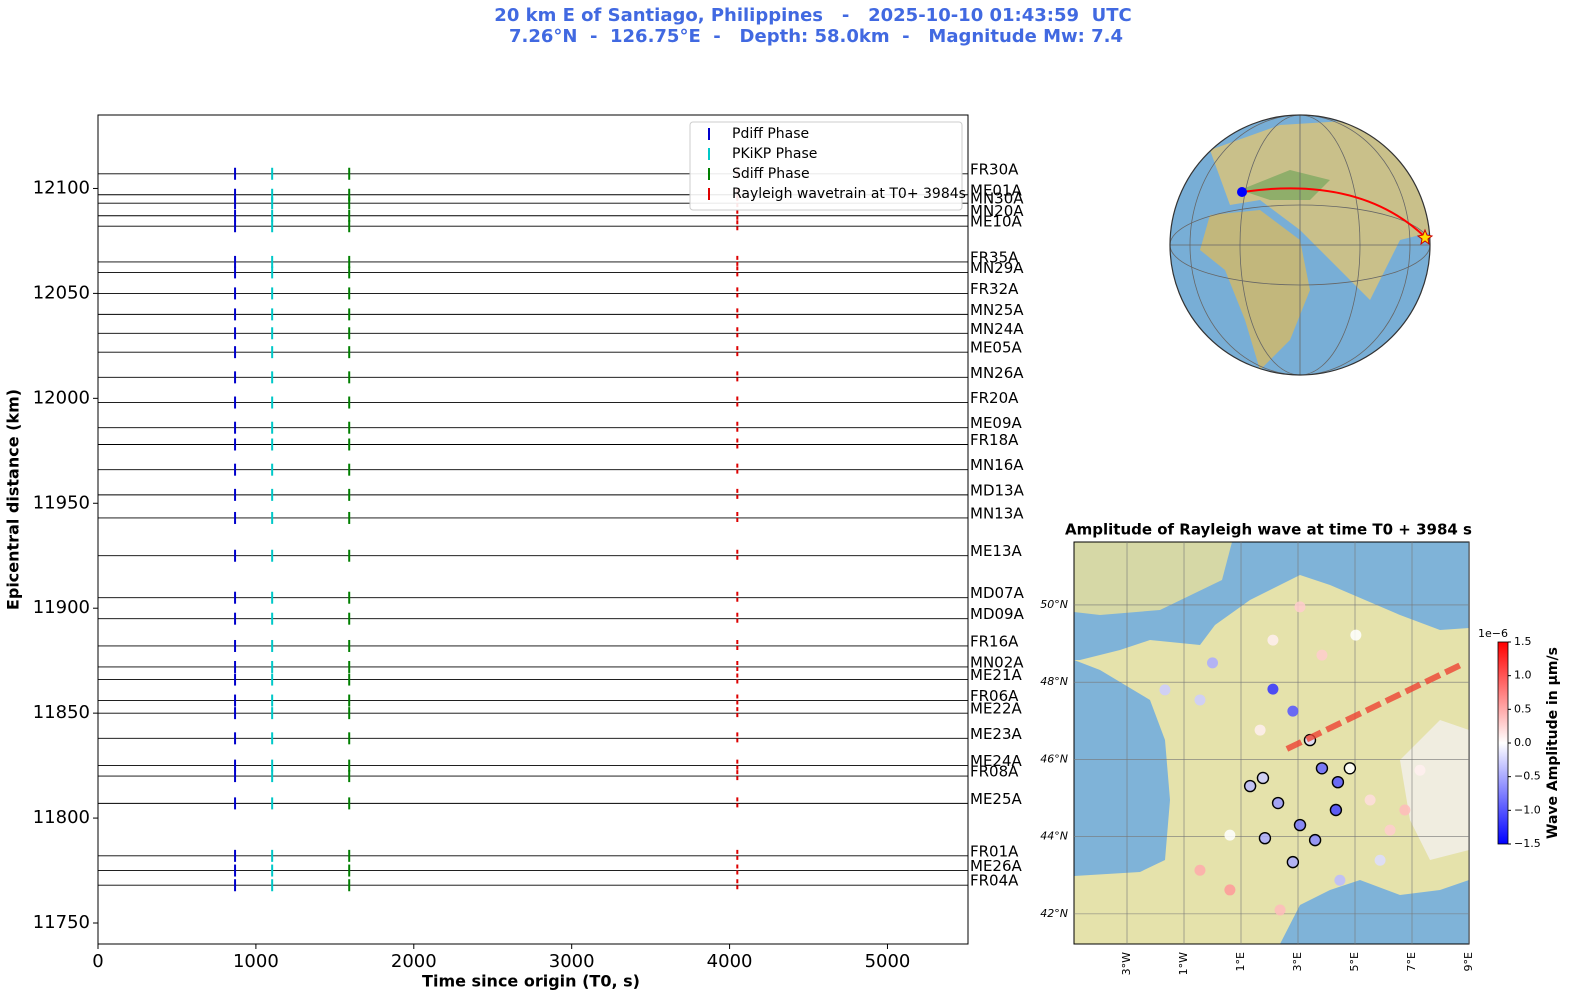 The height and width of the screenshot is (1001, 1573). I want to click on station-label: ME21A, so click(996, 675).